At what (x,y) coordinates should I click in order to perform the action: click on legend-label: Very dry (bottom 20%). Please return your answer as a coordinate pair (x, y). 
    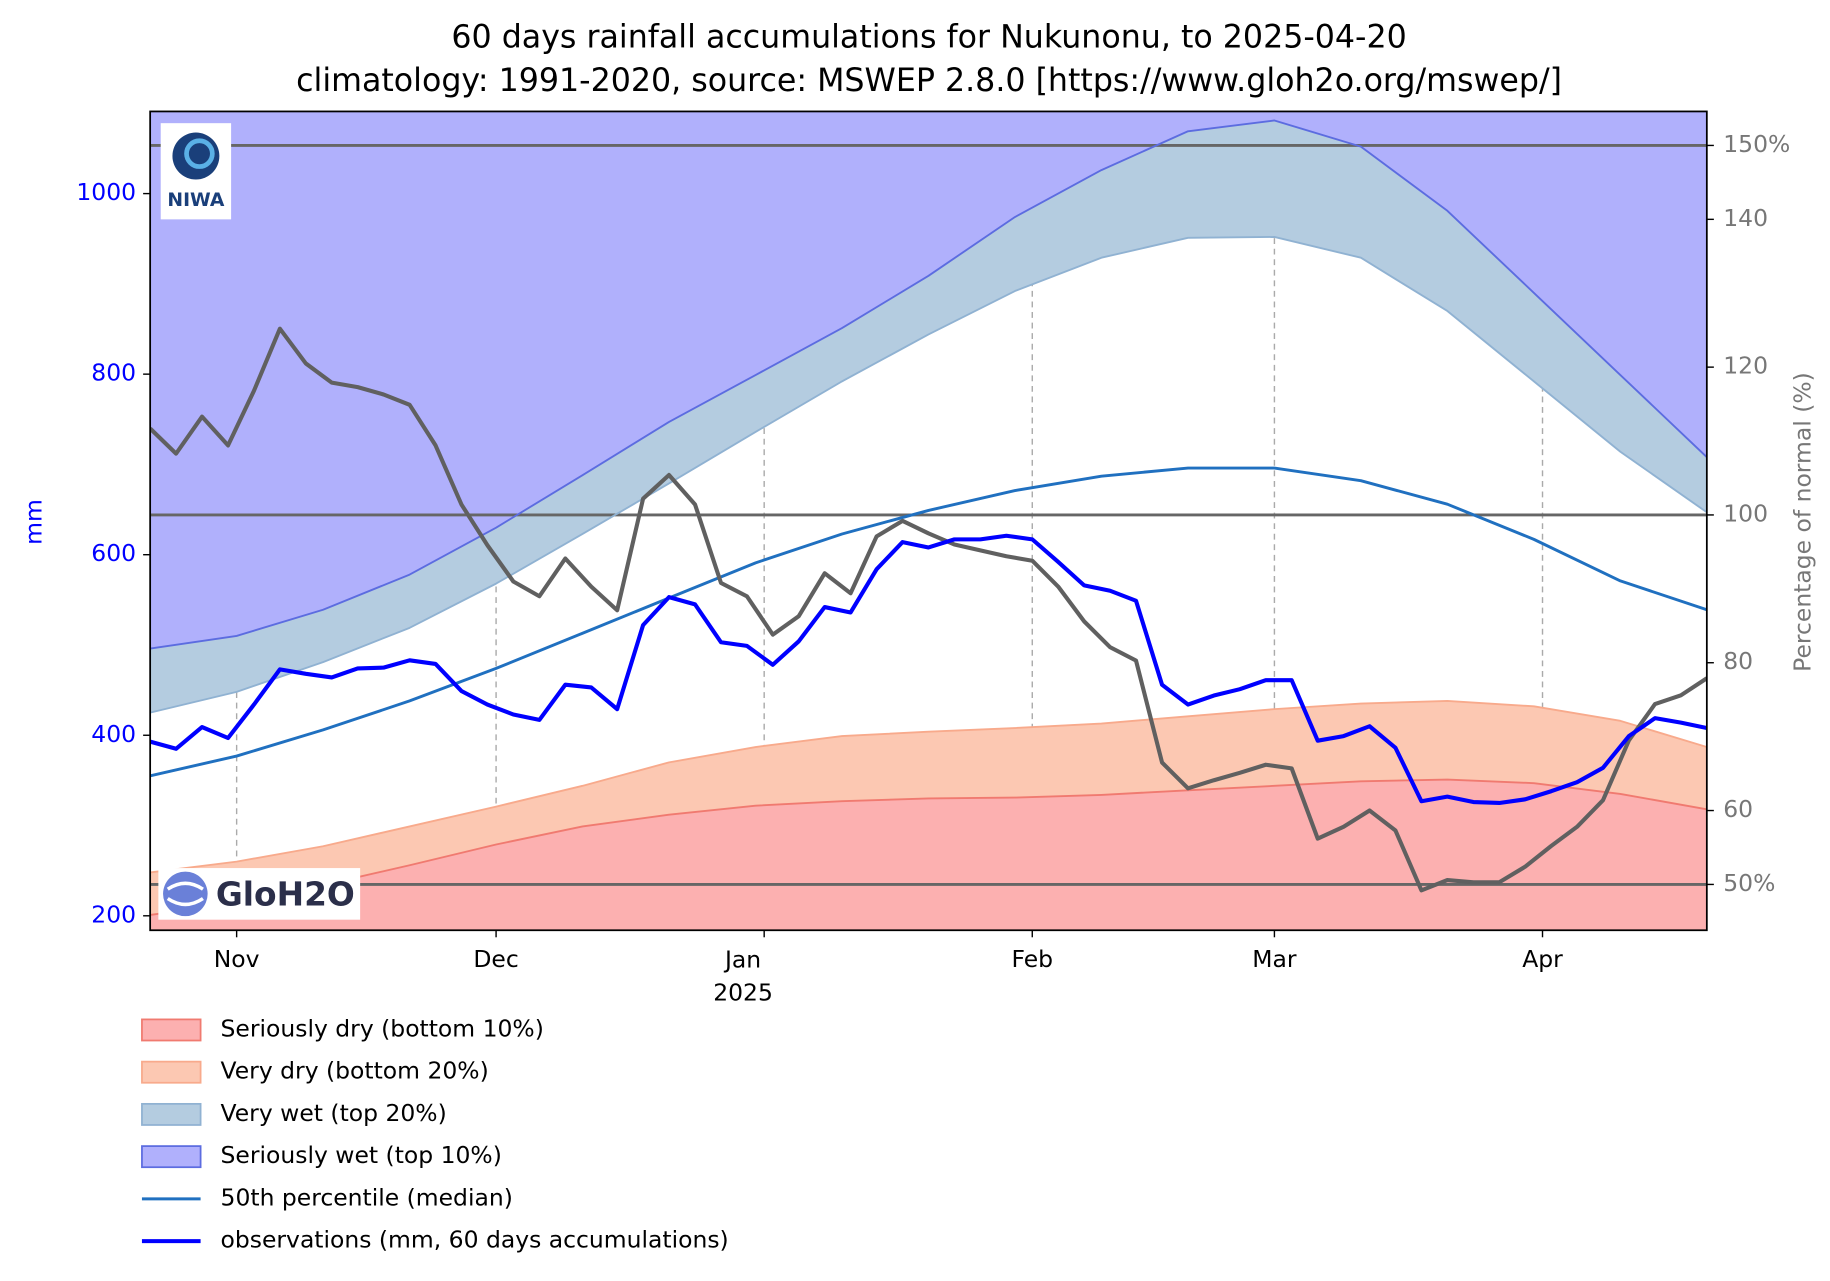
    Looking at the image, I should click on (355, 1071).